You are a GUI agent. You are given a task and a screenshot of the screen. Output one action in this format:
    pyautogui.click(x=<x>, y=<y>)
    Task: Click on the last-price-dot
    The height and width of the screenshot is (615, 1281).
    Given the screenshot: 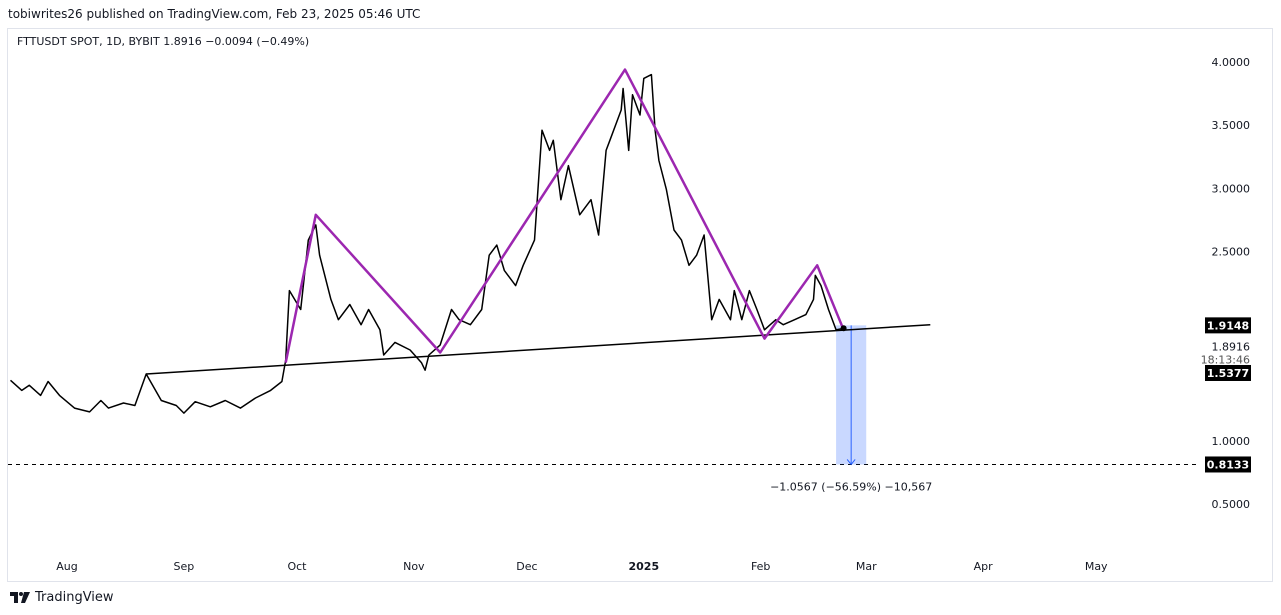 What is the action you would take?
    pyautogui.click(x=843, y=328)
    